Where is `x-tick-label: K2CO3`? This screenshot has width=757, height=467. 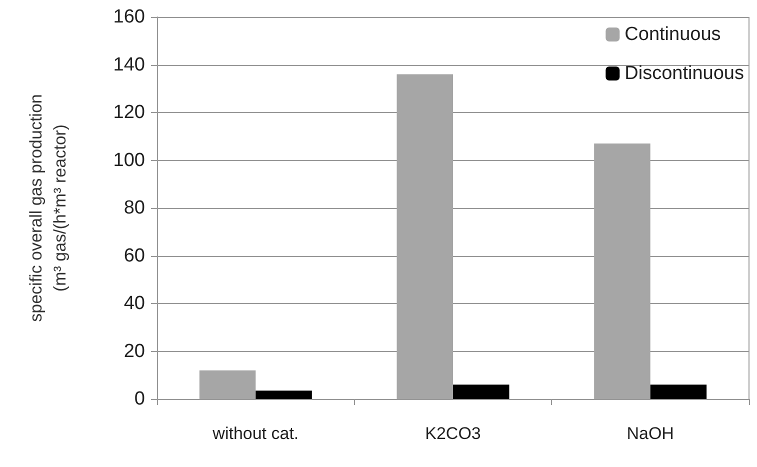
x-tick-label: K2CO3 is located at coordinates (453, 433).